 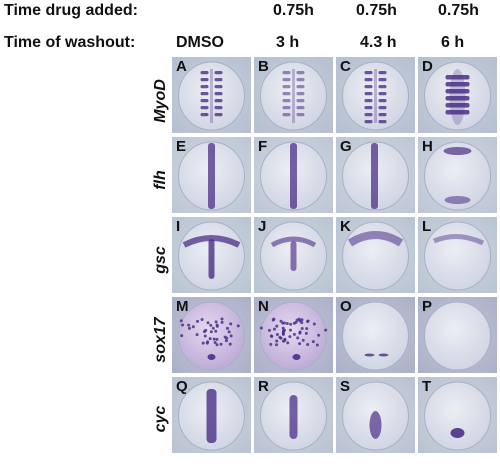 I want to click on embryo-panel-n: N, so click(x=293, y=335).